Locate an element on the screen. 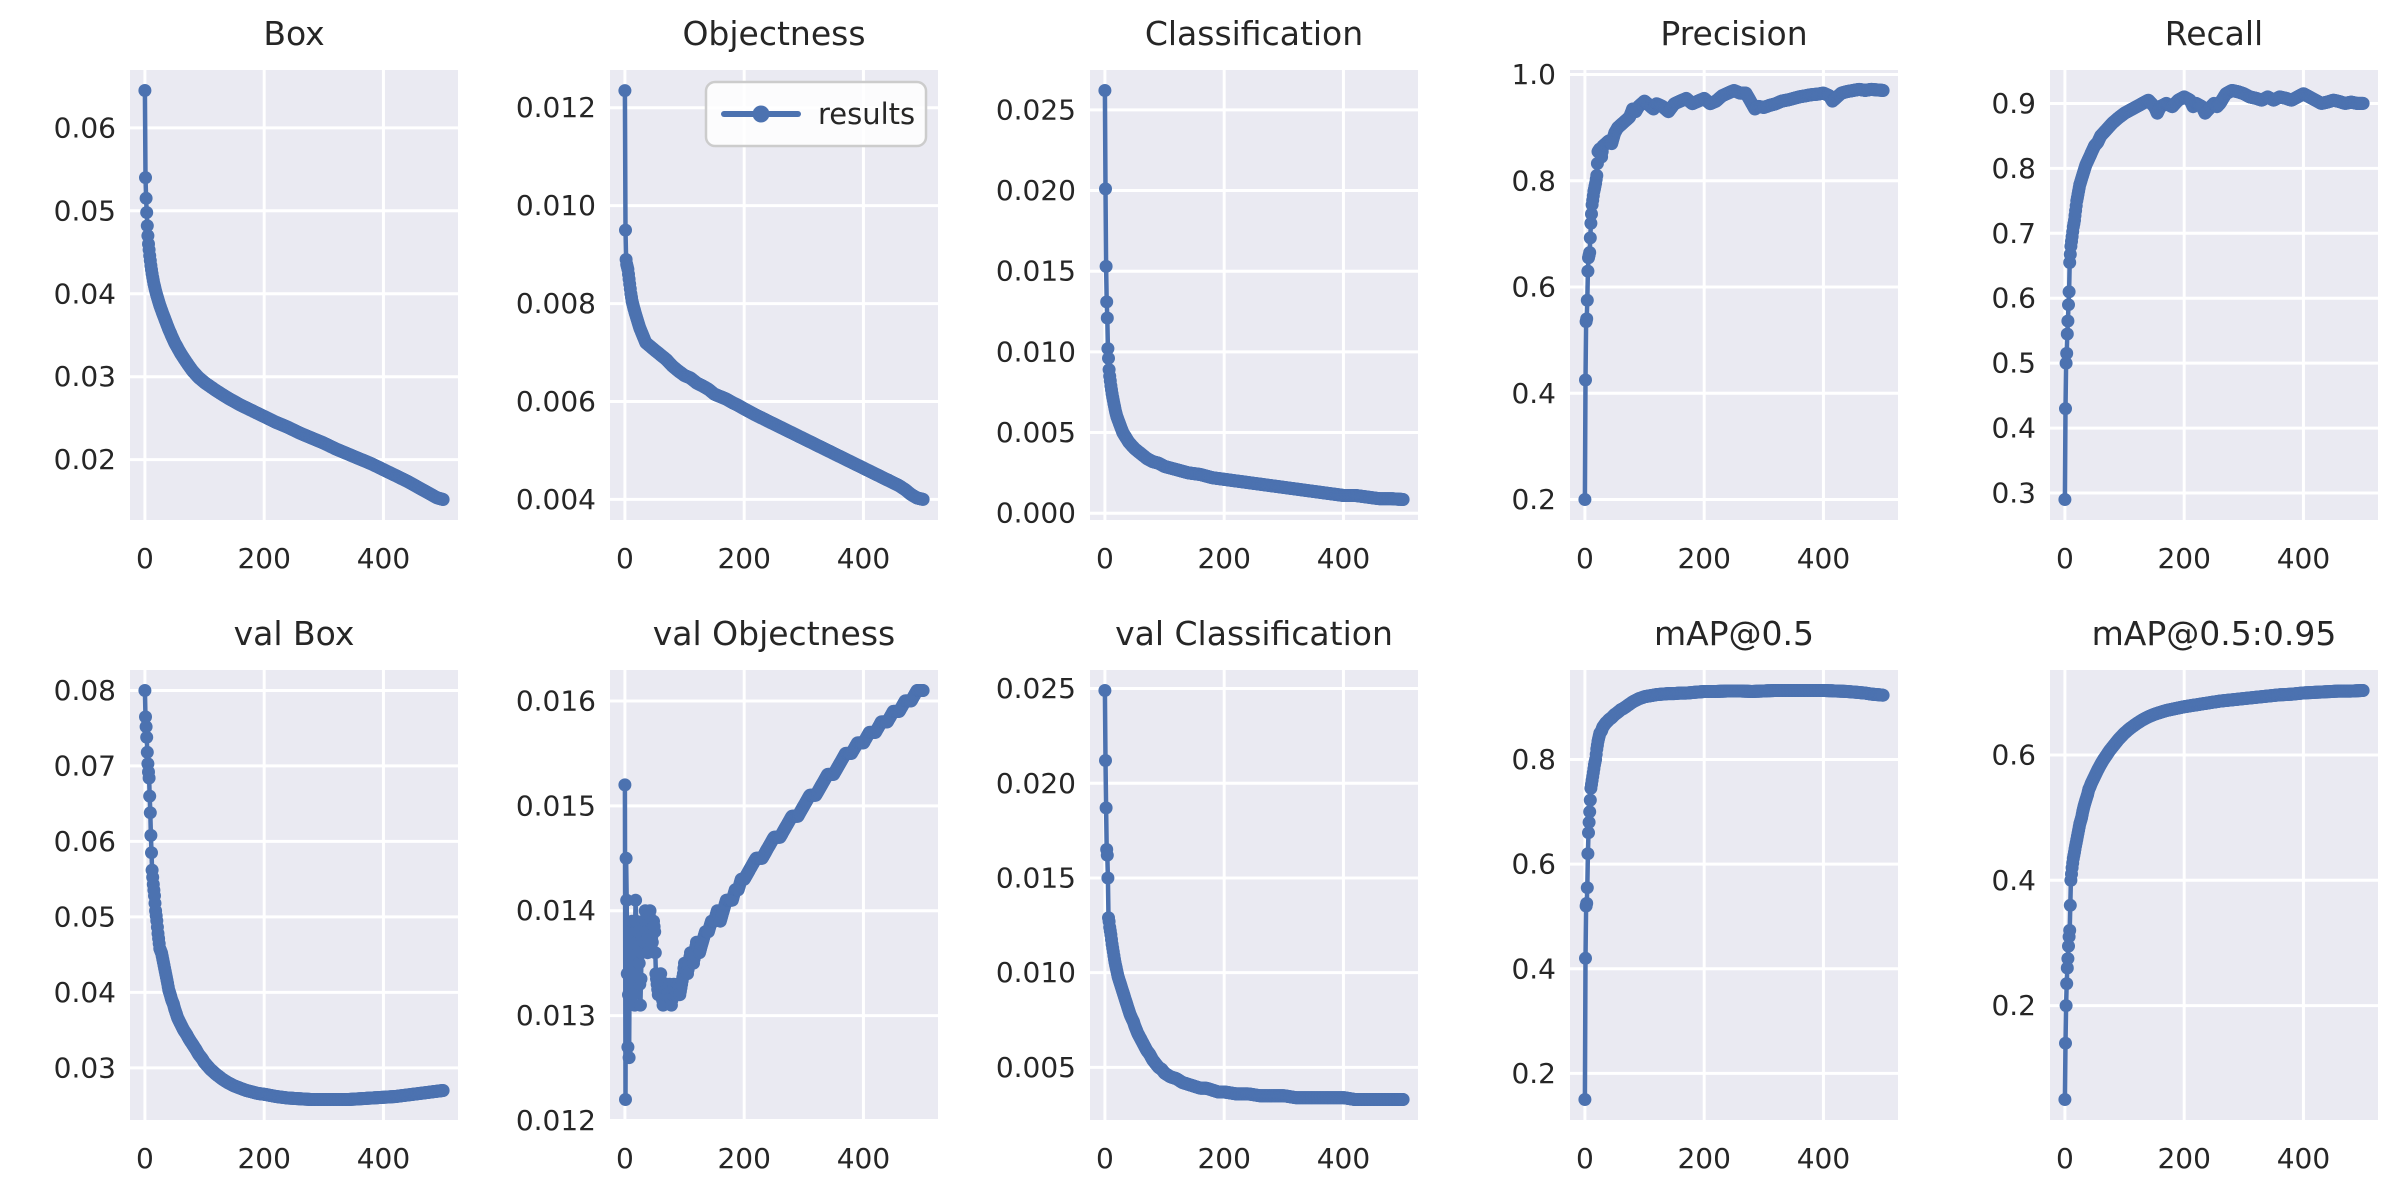 The width and height of the screenshot is (2400, 1200). legend-marker-icon is located at coordinates (761, 114).